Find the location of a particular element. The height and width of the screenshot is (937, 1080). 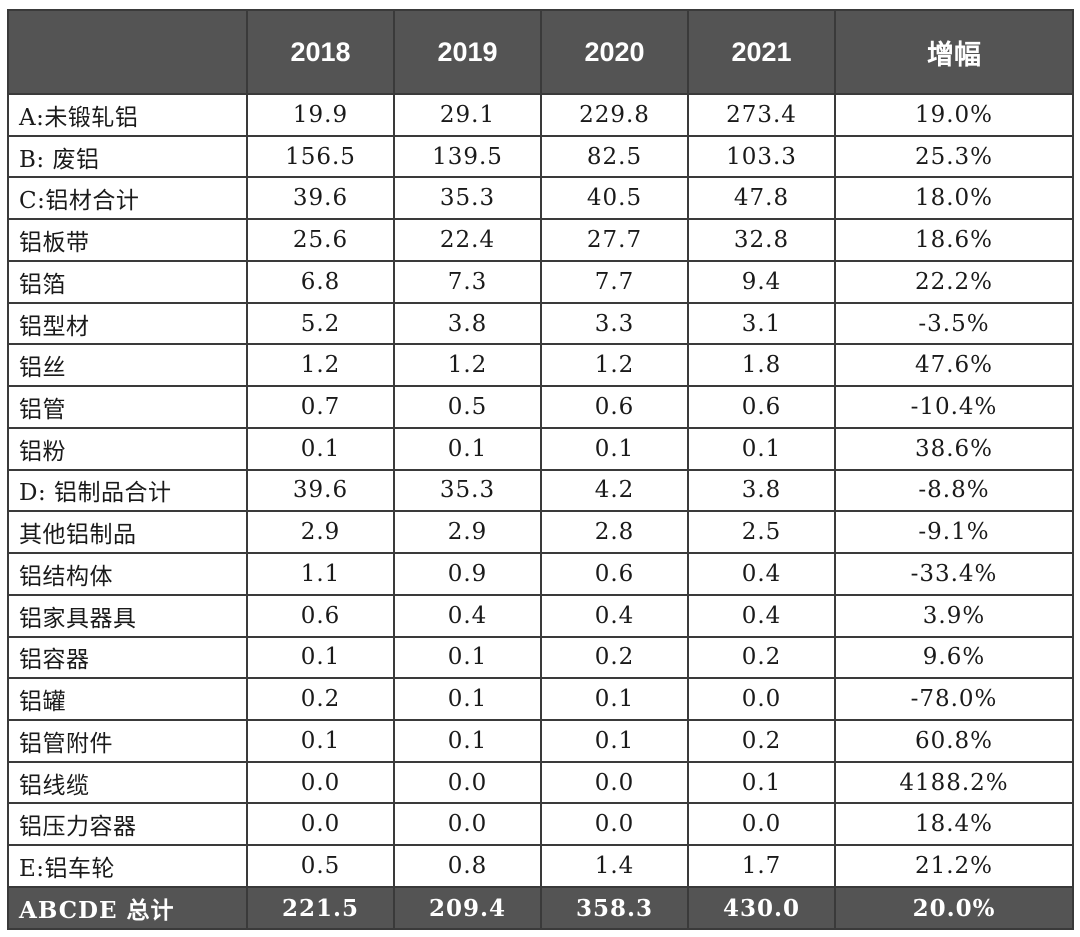

header-cell-2019: 2019 is located at coordinates (467, 52).